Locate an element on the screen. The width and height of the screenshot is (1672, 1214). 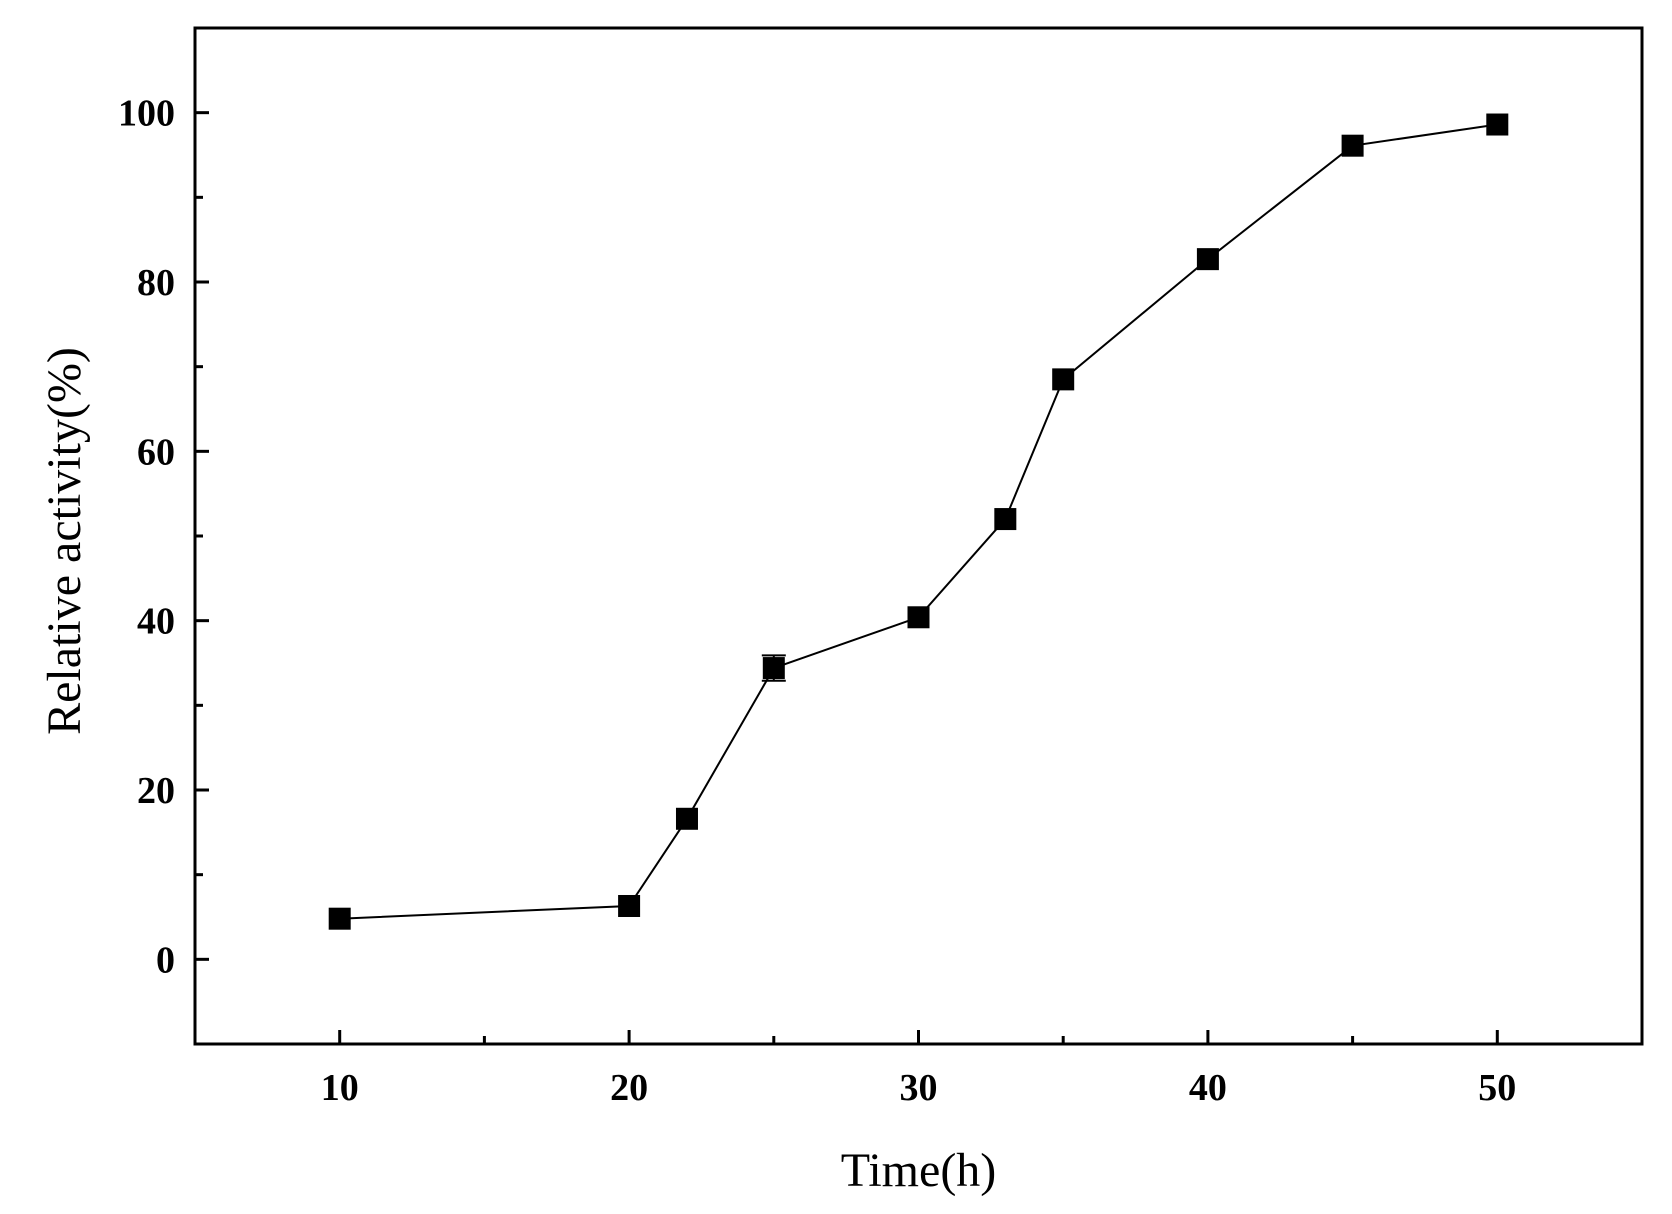
x-tick-label: 10 is located at coordinates (340, 1088).